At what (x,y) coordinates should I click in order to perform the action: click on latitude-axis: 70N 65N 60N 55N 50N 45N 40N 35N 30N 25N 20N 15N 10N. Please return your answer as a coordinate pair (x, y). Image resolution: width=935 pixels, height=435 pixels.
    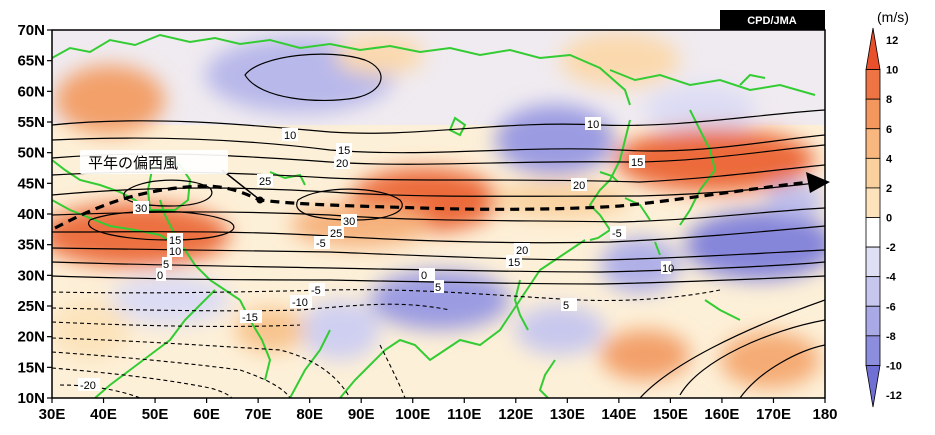
    Looking at the image, I should click on (34, 214).